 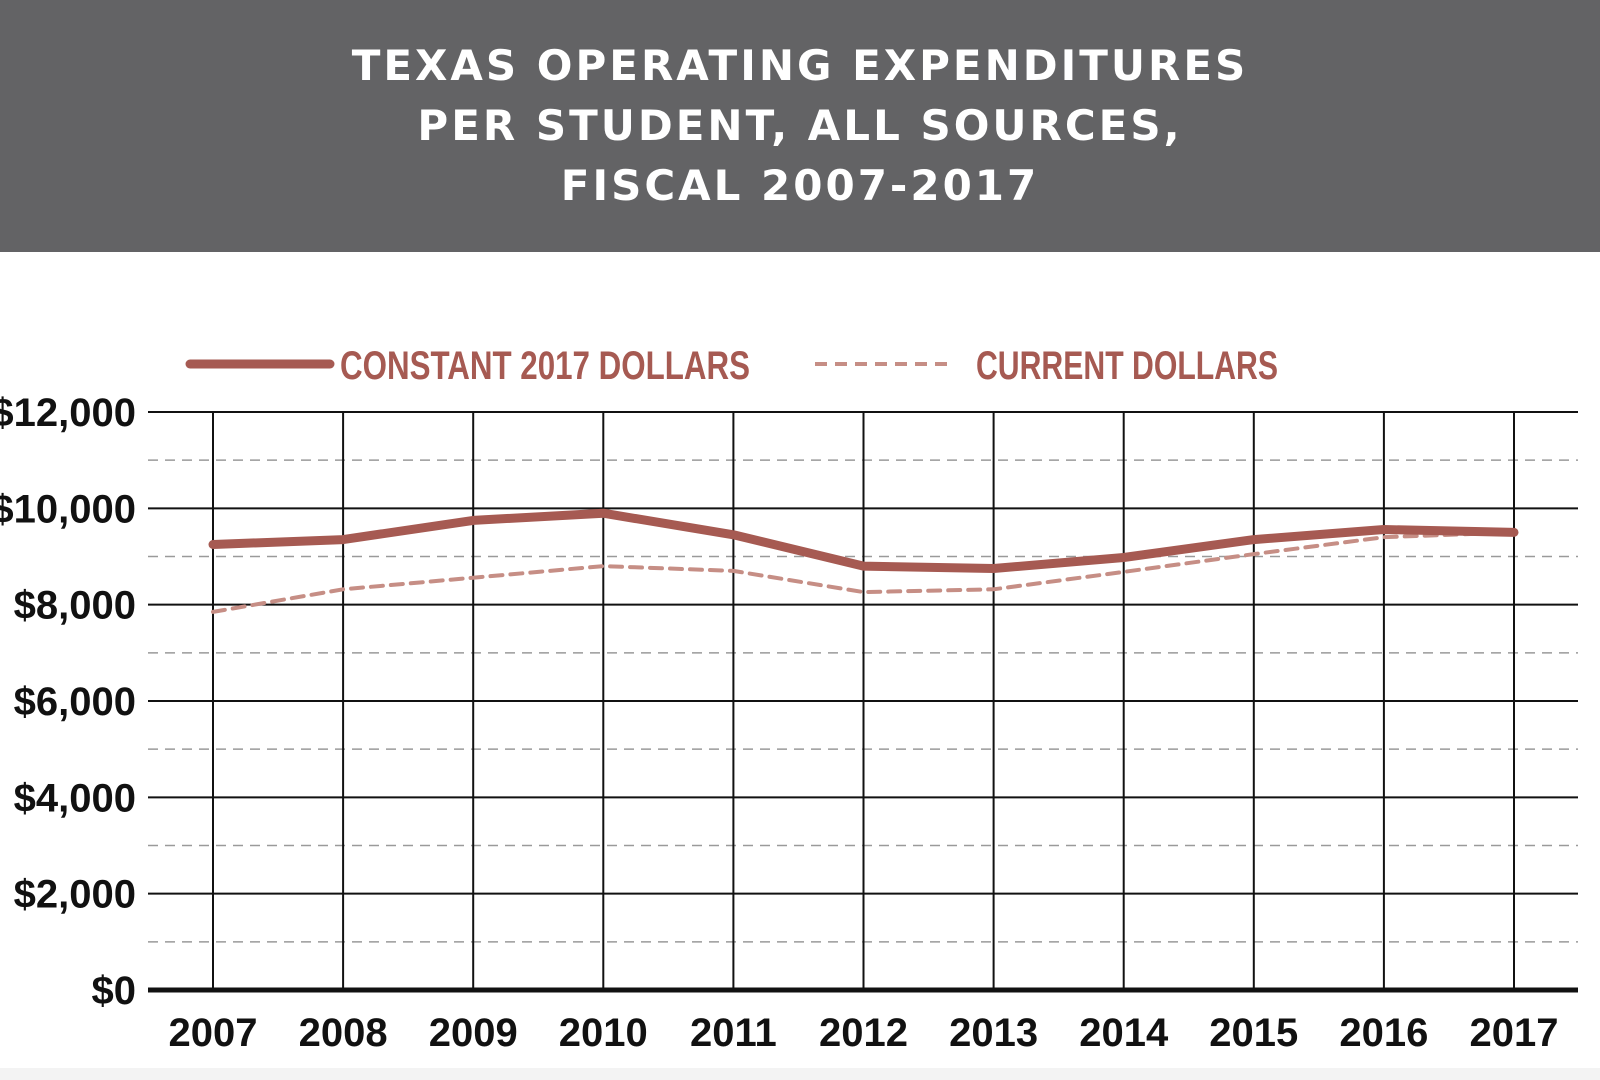 I want to click on x-tick-label: 2017, so click(x=1514, y=1033).